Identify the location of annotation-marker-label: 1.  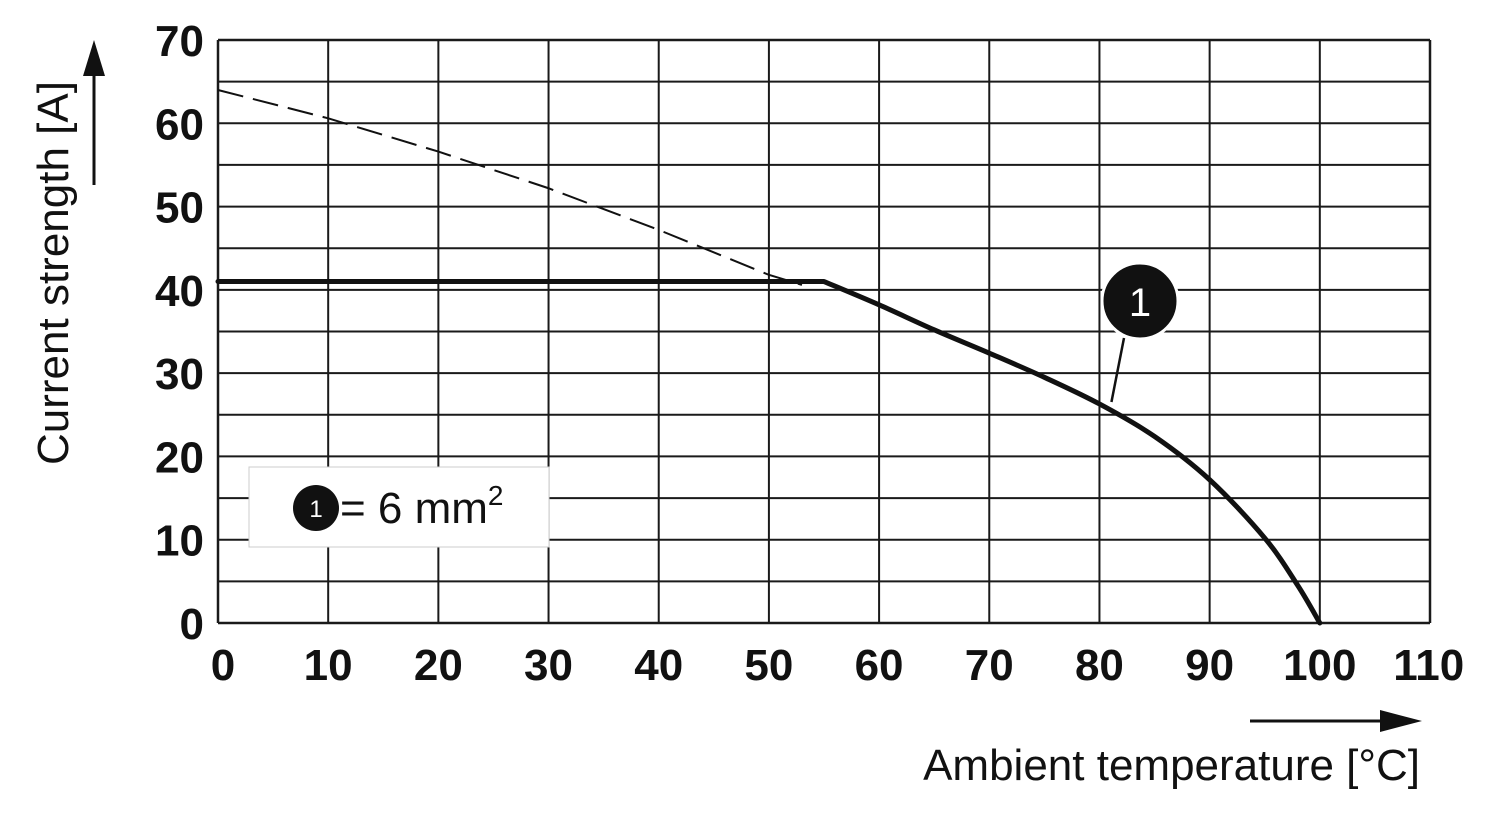
(1140, 303).